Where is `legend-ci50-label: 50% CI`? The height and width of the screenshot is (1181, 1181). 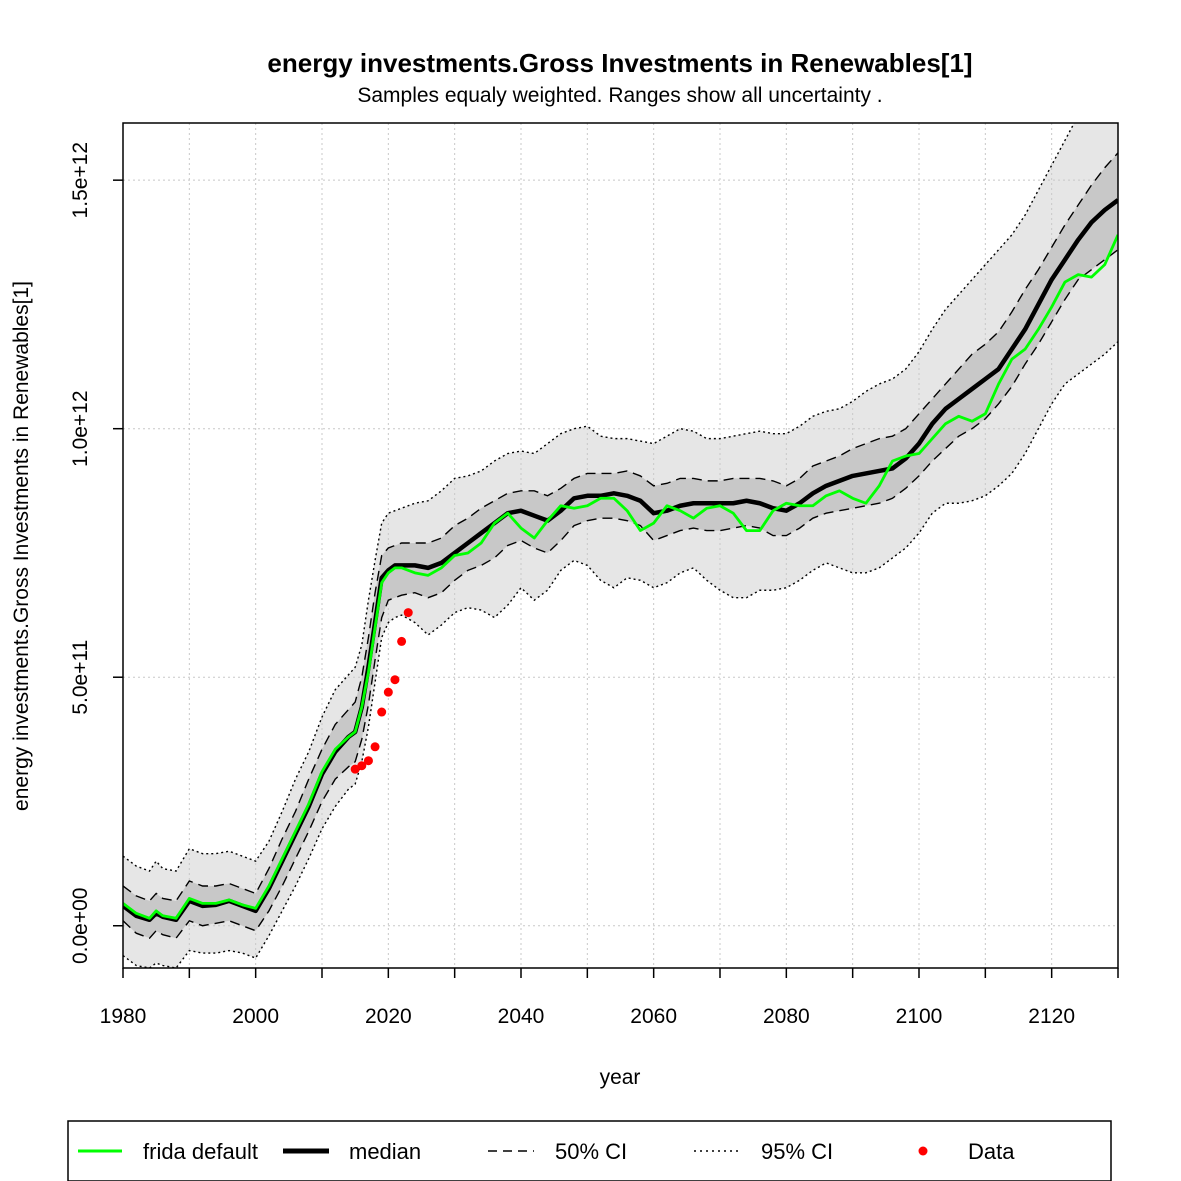 legend-ci50-label: 50% CI is located at coordinates (591, 1151).